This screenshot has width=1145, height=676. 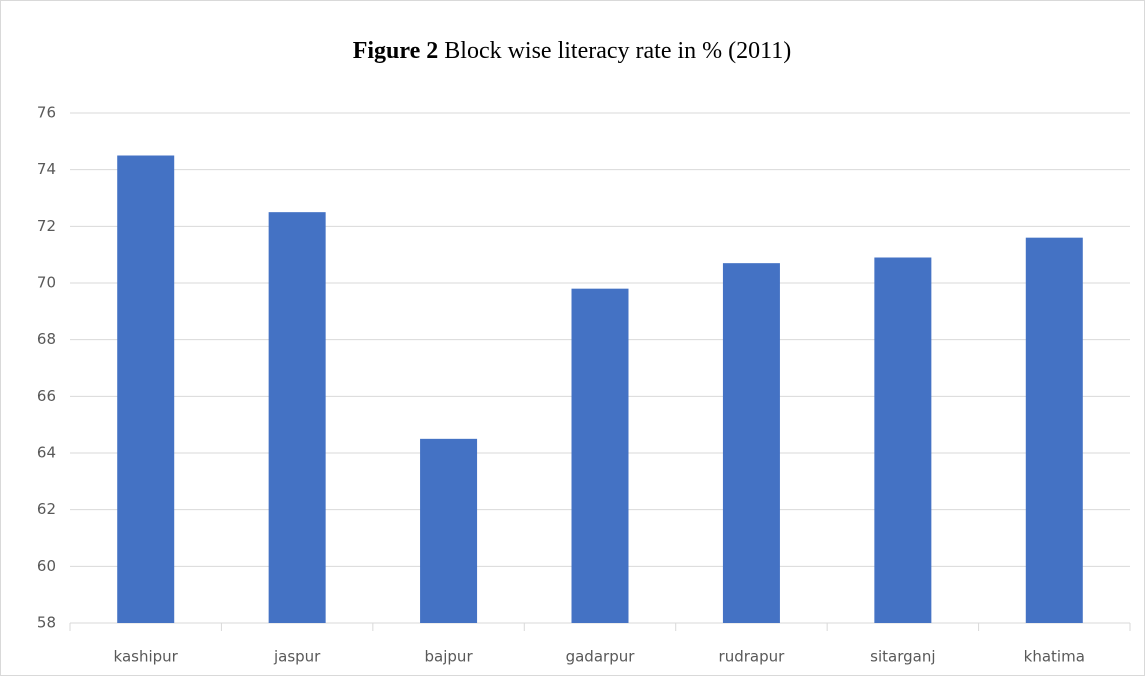 What do you see at coordinates (601, 657) in the screenshot?
I see `x-tick-label: gadarpur` at bounding box center [601, 657].